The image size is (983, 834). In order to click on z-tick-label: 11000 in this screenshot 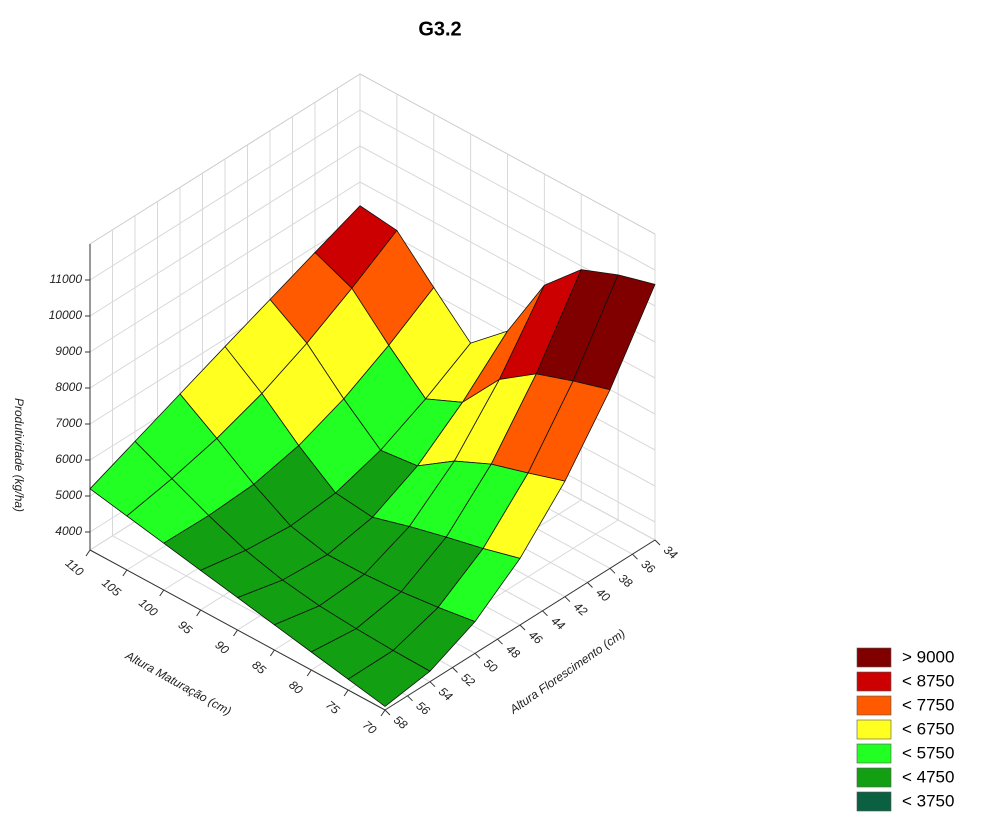, I will do `click(66, 279)`.